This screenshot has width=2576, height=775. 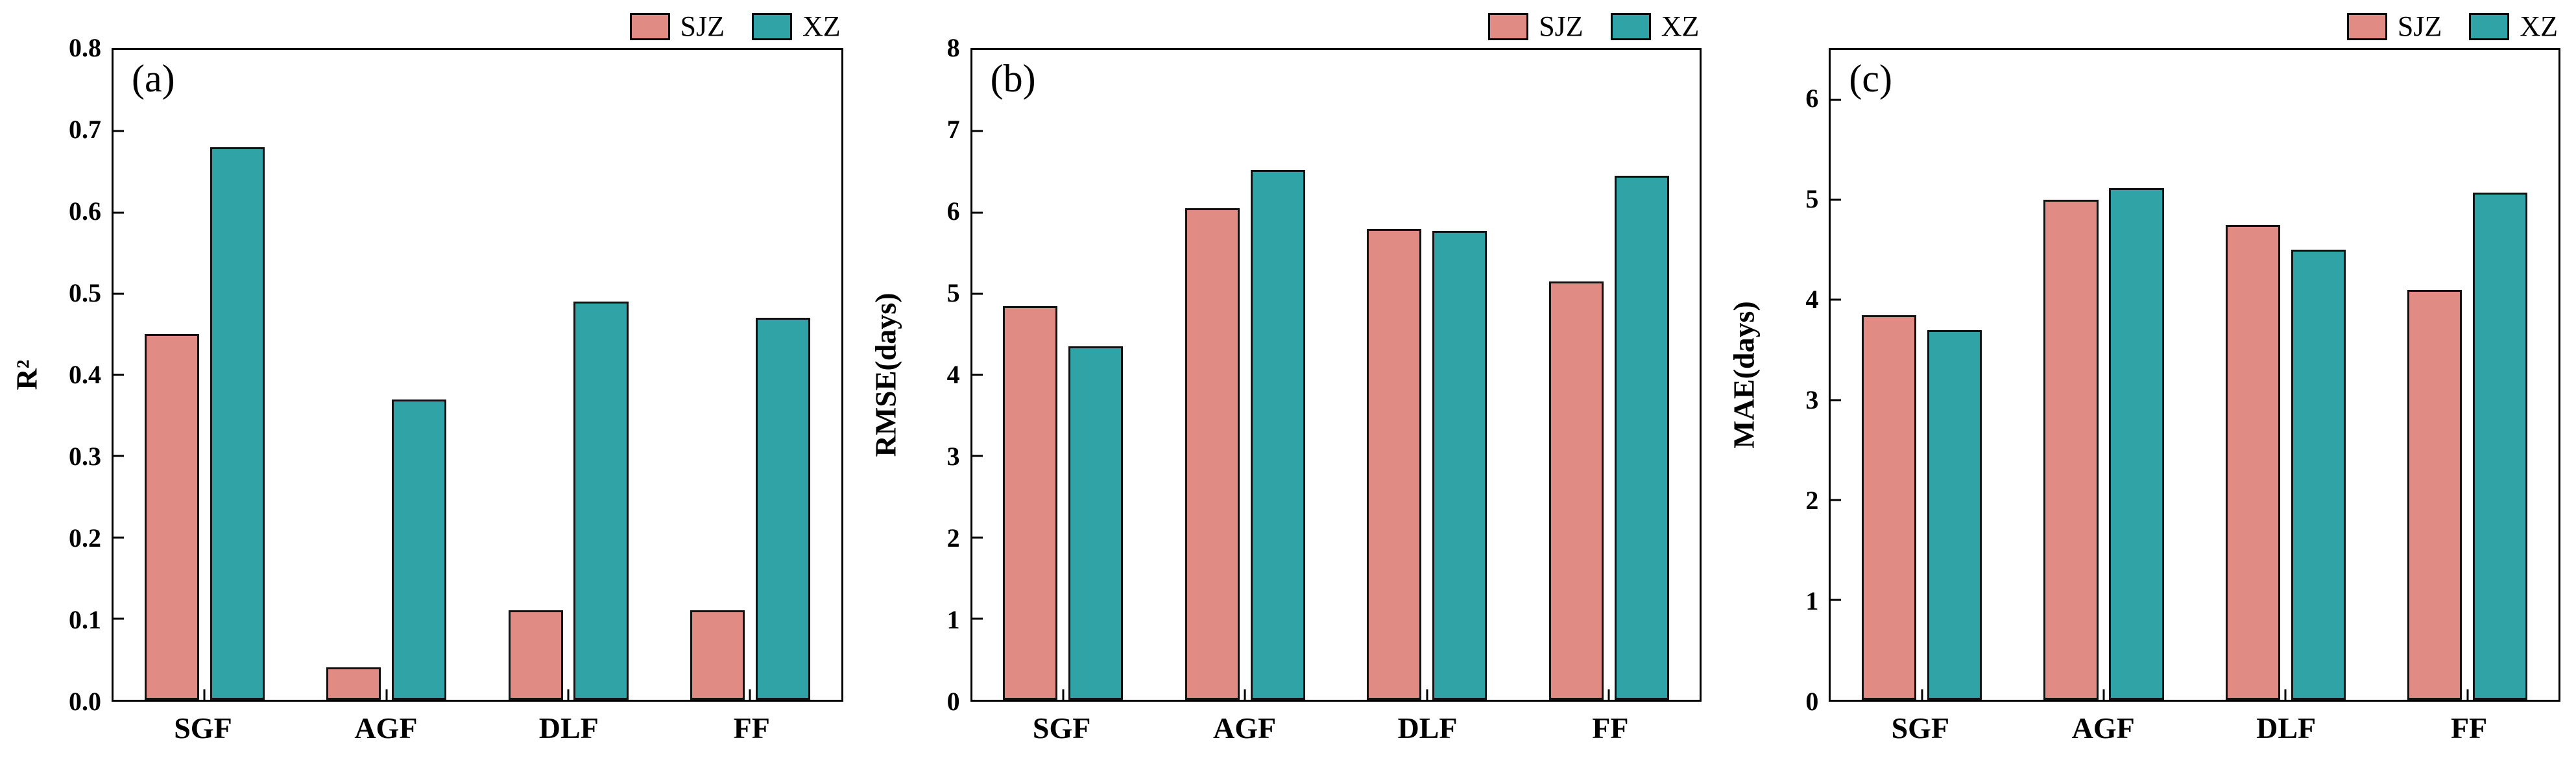 What do you see at coordinates (85, 211) in the screenshot?
I see `y-tick-label: 0.6` at bounding box center [85, 211].